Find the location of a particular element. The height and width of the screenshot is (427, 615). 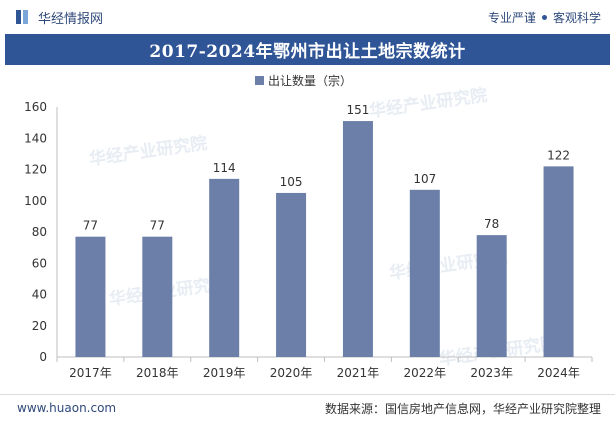

y-tick-label: 20 is located at coordinates (39, 326).